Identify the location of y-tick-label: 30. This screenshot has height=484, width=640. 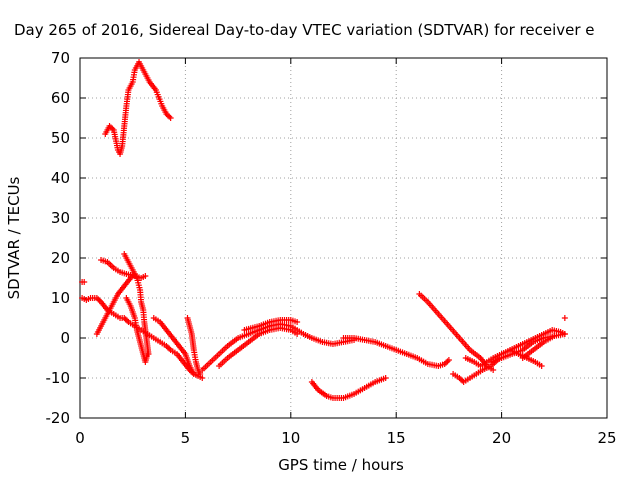
(60, 218).